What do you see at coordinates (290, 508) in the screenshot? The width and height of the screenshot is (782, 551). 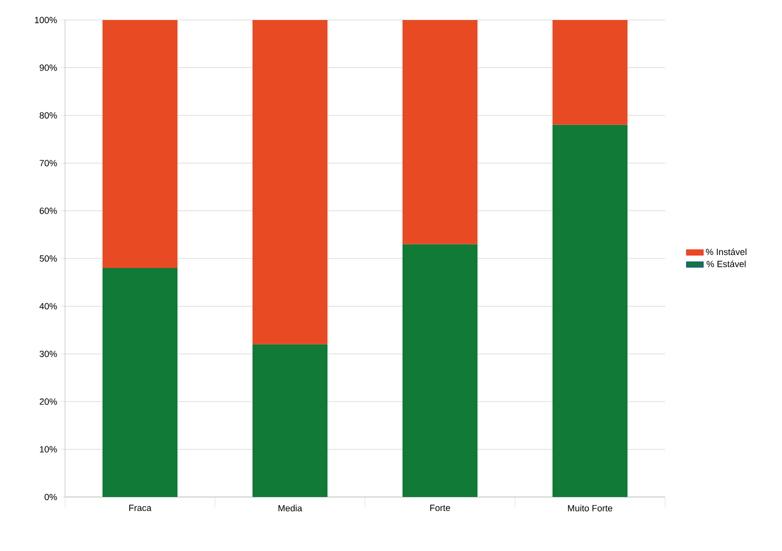 I see `x-tick-label: Media` at bounding box center [290, 508].